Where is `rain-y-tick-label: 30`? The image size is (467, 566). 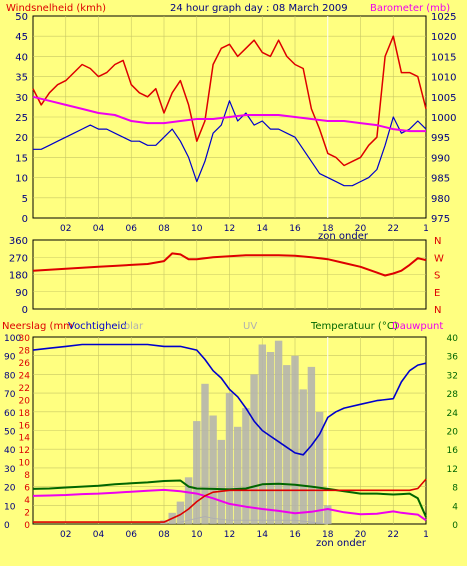
rain-y-tick-label: 30 is located at coordinates (25, 339).